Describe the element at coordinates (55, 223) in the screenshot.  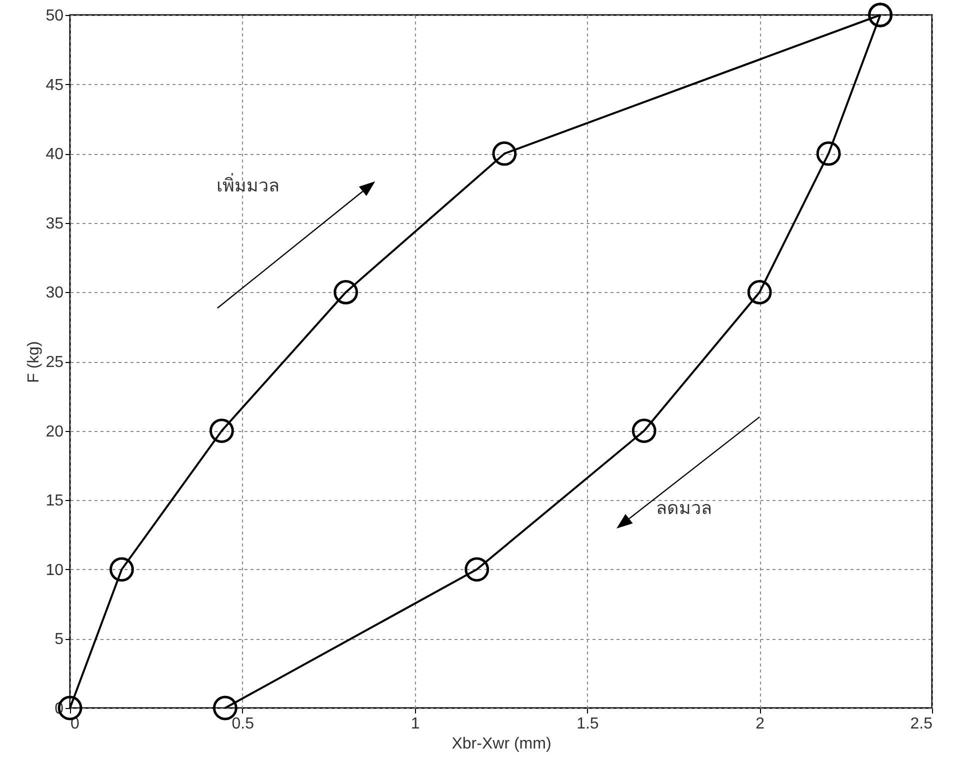
I see `y-tick-label: 35` at that location.